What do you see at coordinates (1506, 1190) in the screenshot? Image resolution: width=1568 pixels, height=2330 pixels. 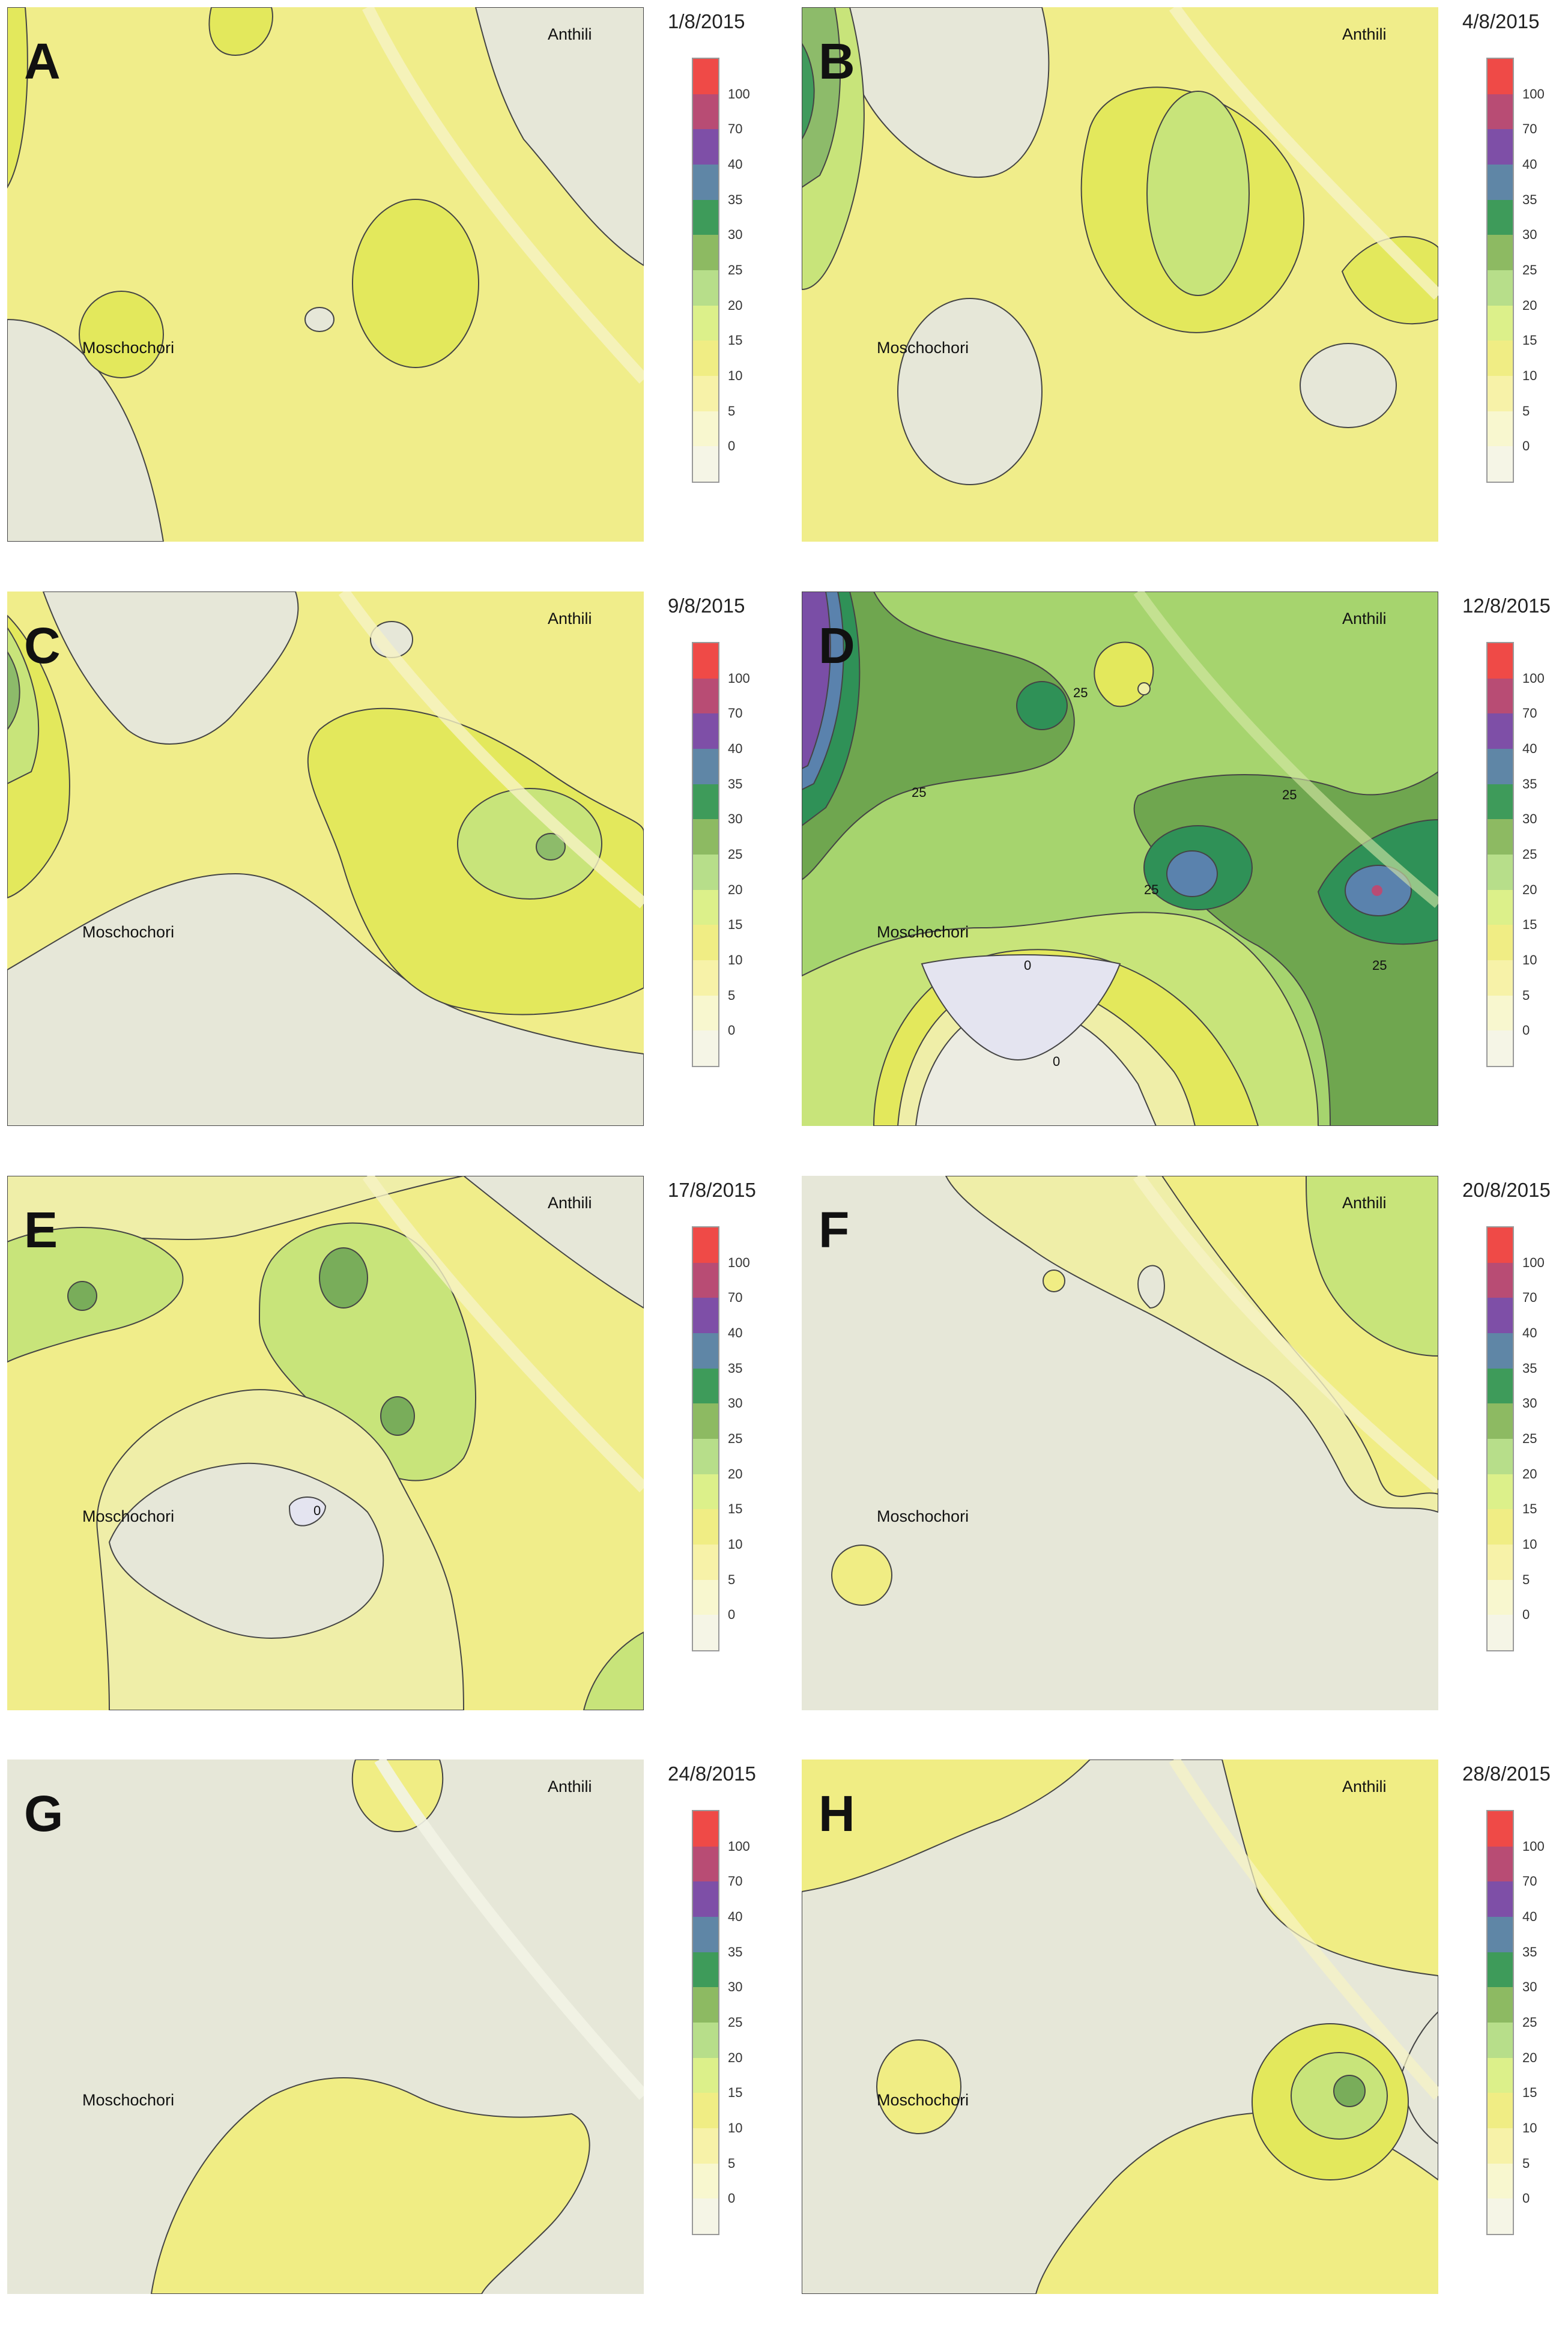 I see `panel-date: 20/8/2015` at bounding box center [1506, 1190].